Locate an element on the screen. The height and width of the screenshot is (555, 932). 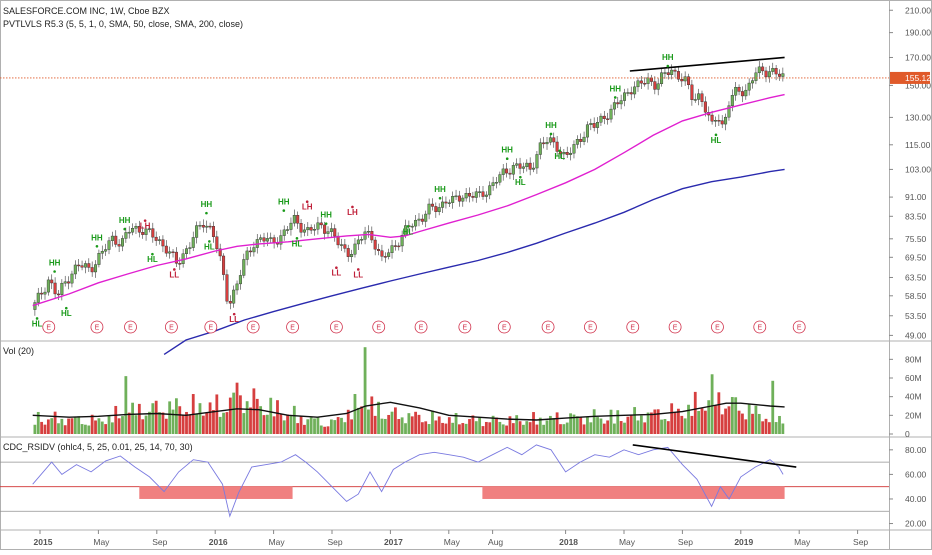
price-tick-label: 150.00 is located at coordinates (918, 85).